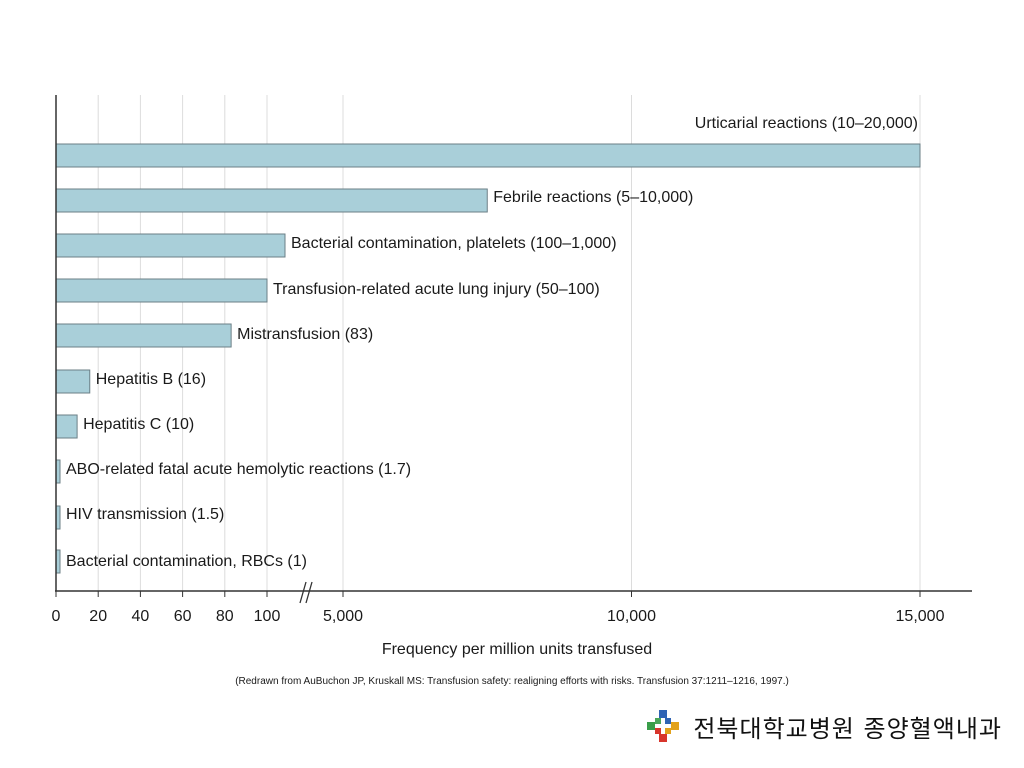 The height and width of the screenshot is (768, 1024). I want to click on bar-label-10: Bacterial contamination, RBCs (1), so click(186, 561).